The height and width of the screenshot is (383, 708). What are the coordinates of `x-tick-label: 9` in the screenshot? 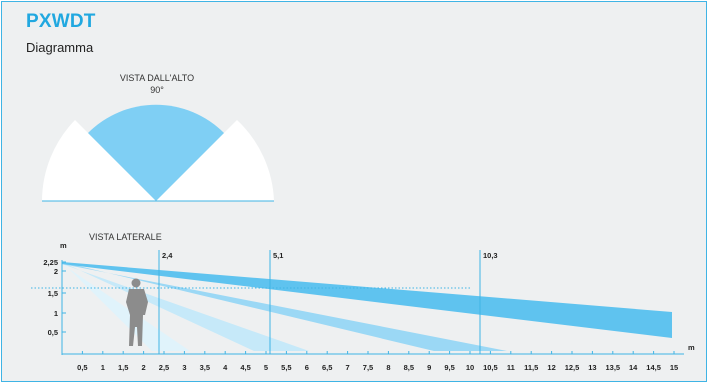 It's located at (429, 367).